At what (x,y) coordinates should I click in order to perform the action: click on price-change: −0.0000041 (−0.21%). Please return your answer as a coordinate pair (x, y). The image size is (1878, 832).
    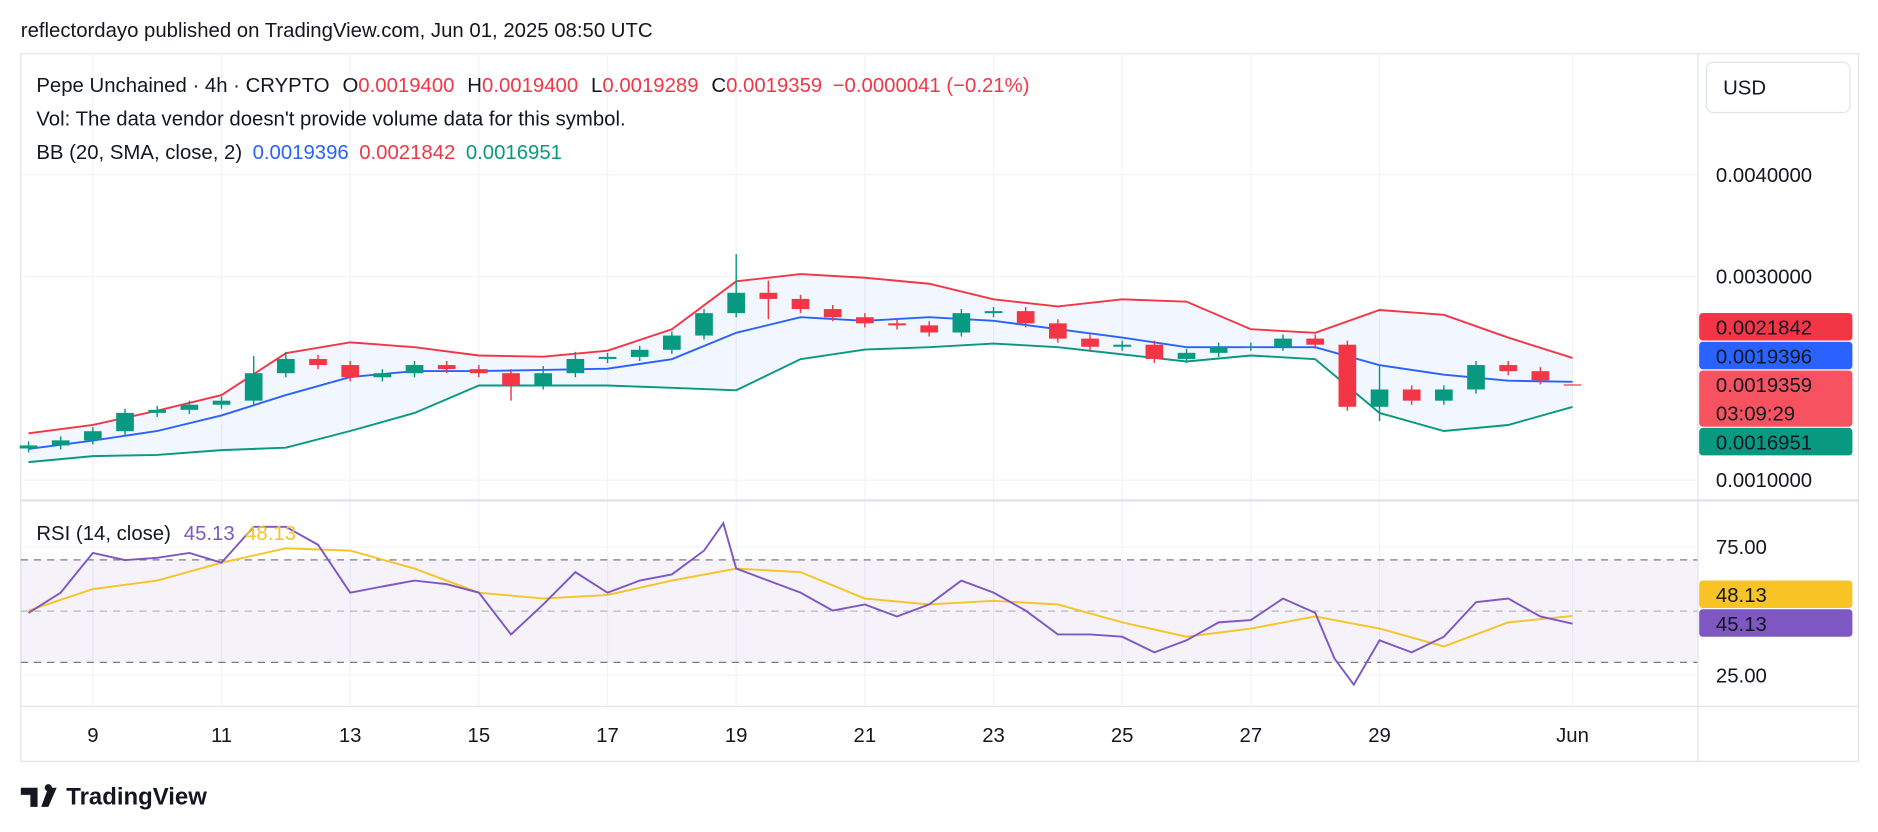
    Looking at the image, I should click on (931, 86).